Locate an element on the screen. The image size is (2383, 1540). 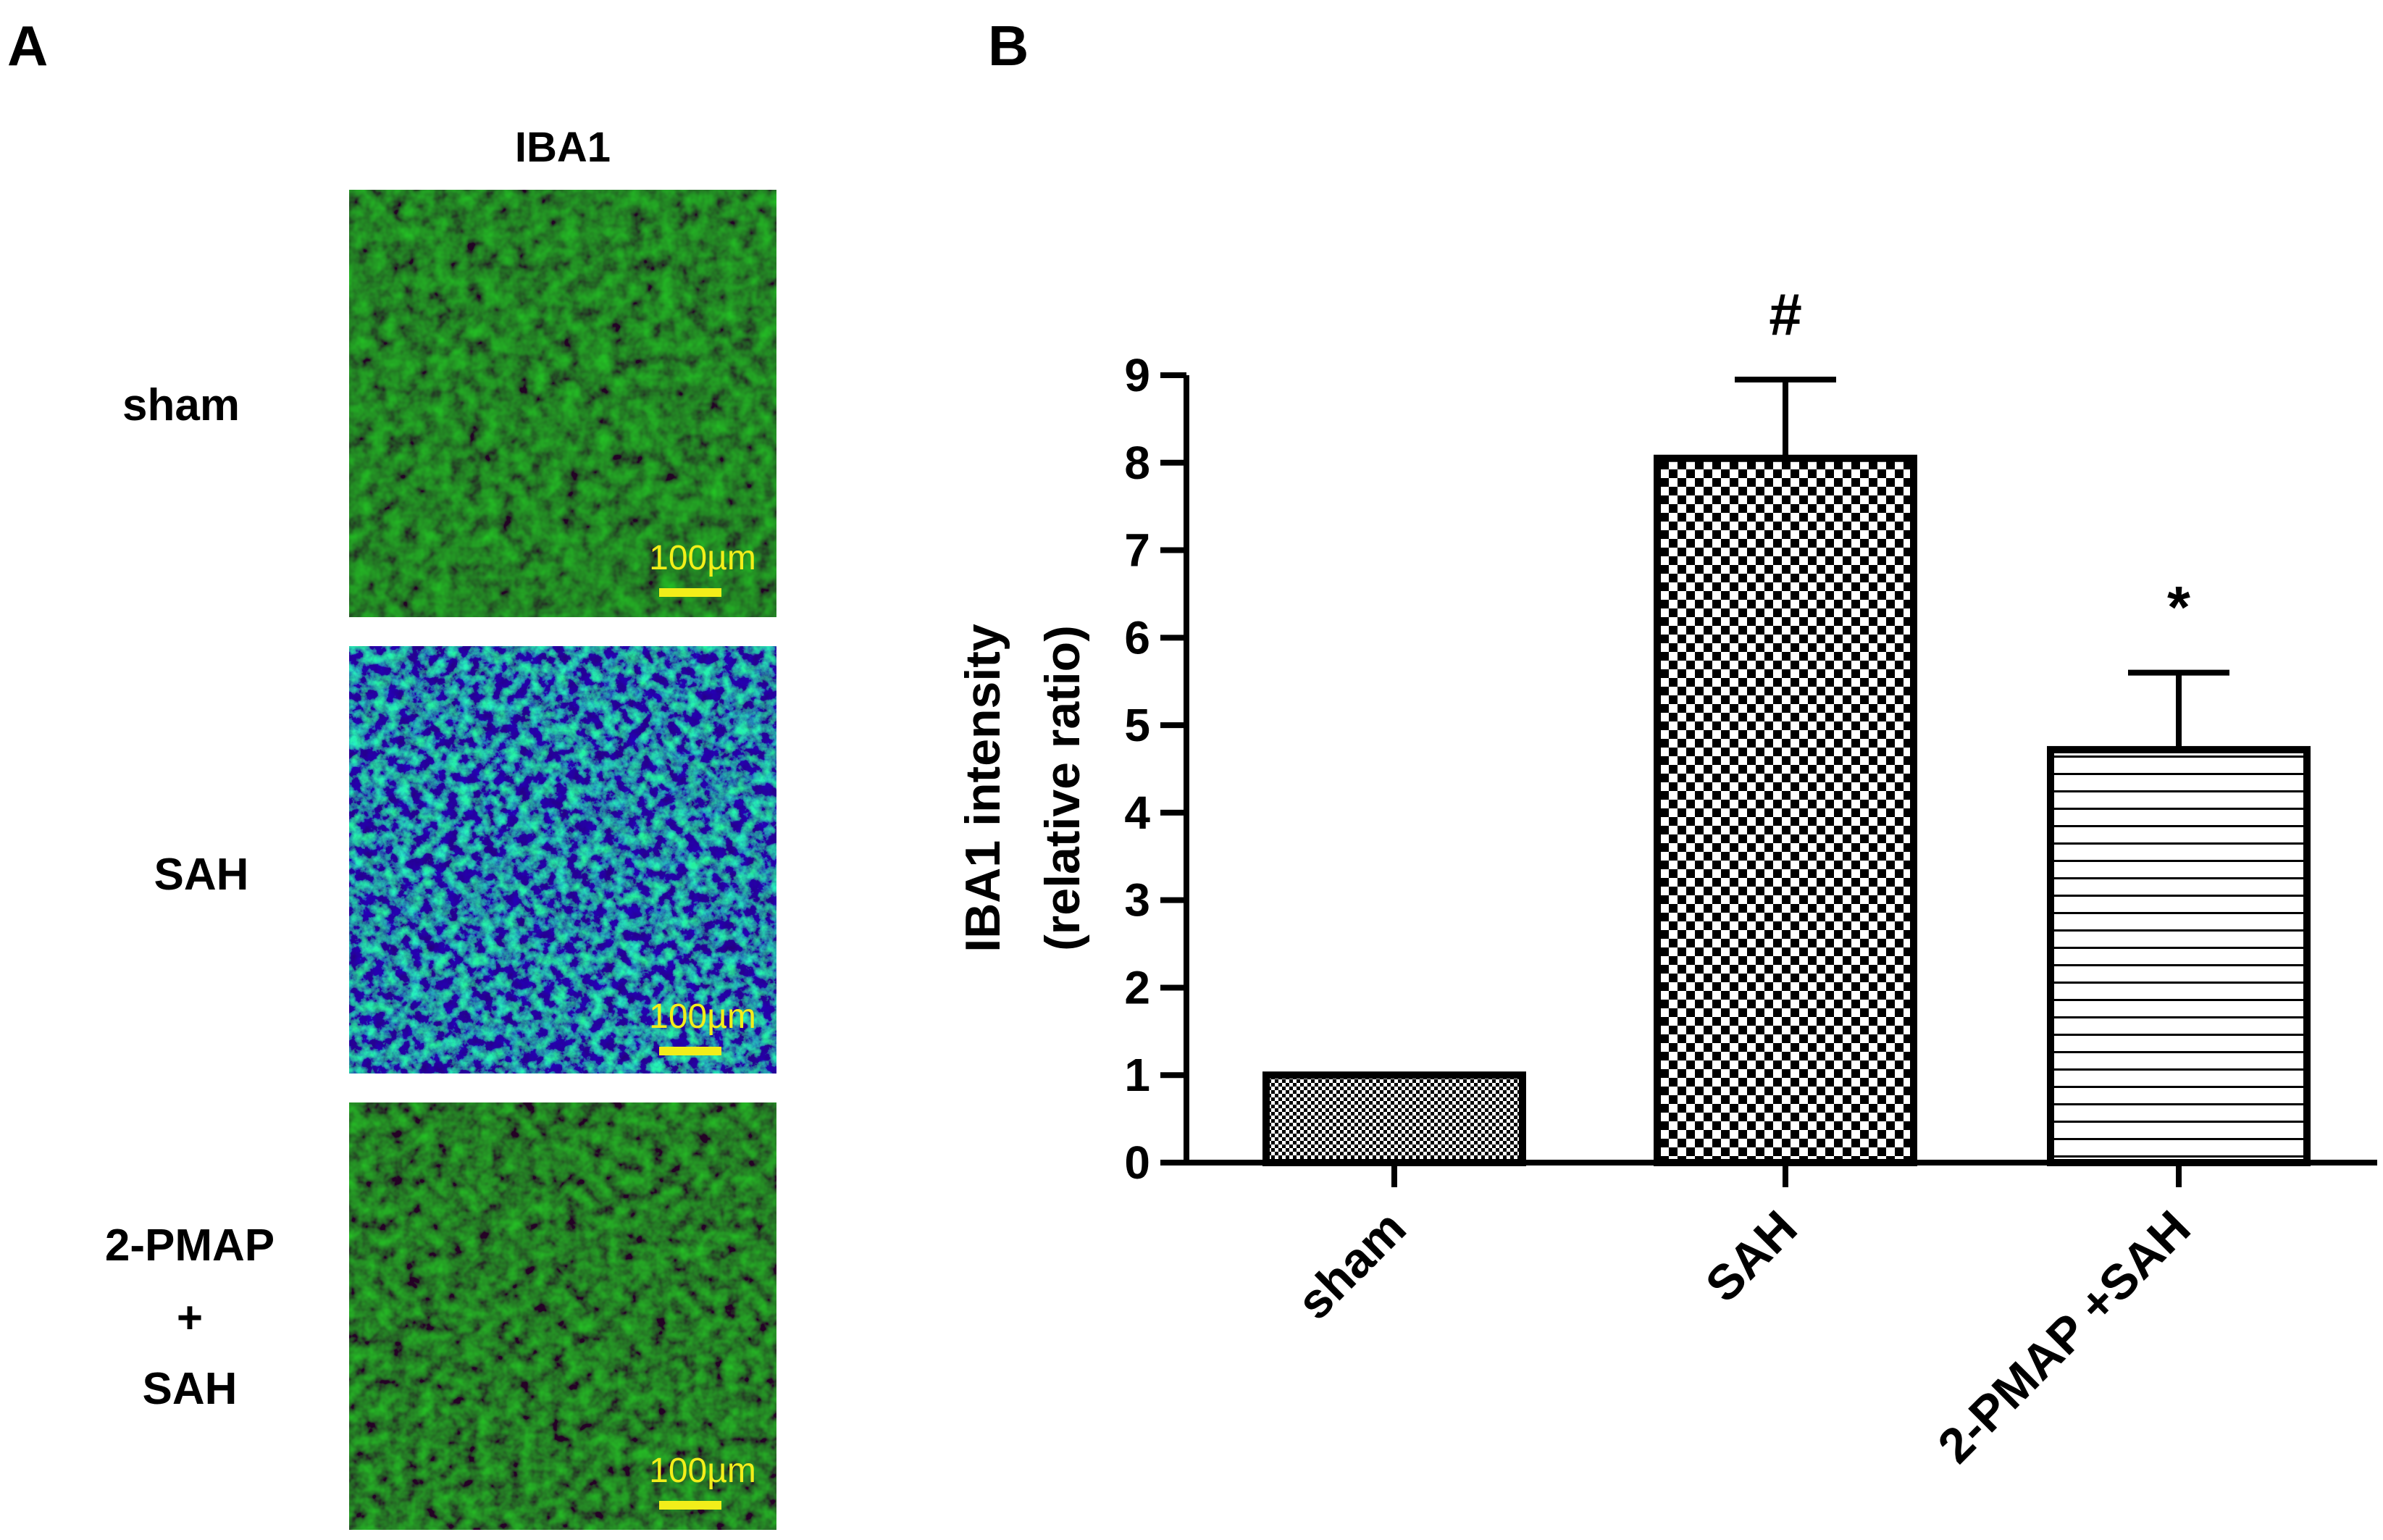
y-tick-label: 1 is located at coordinates (1137, 1075).